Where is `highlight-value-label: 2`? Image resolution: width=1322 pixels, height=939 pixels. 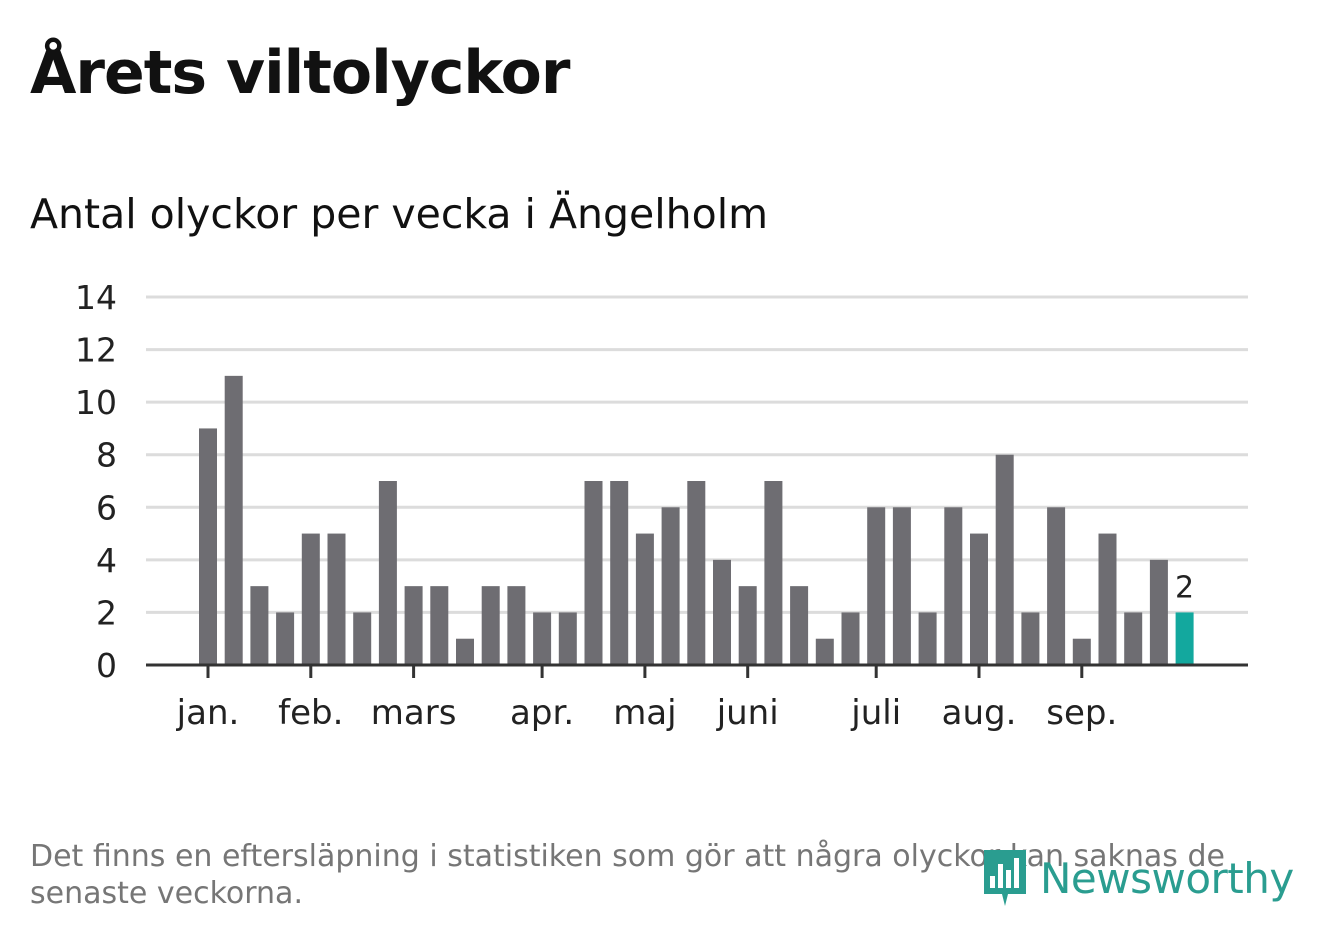
highlight-value-label: 2 is located at coordinates (1184, 587).